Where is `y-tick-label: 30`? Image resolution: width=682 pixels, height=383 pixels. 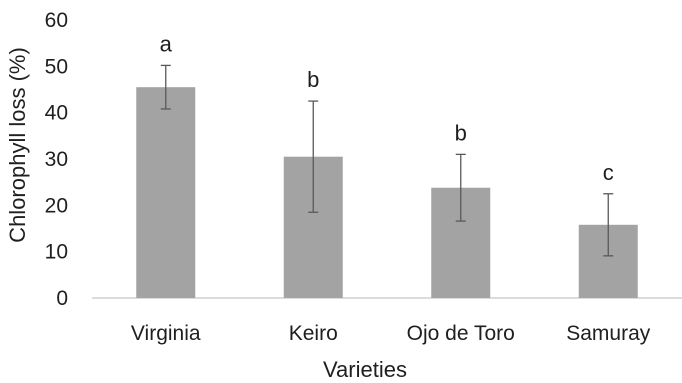 y-tick-label: 30 is located at coordinates (56, 159).